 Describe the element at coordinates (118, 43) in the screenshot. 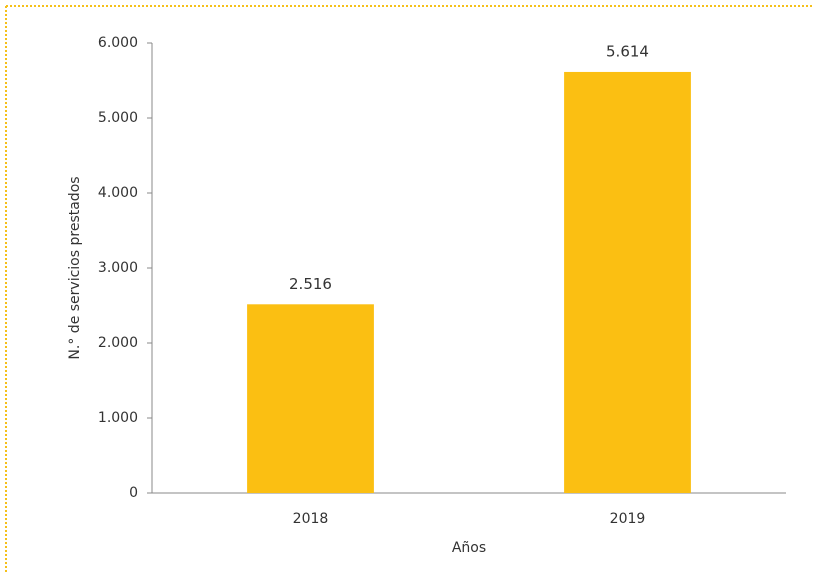

I see `y-tick-label: 6.000` at that location.